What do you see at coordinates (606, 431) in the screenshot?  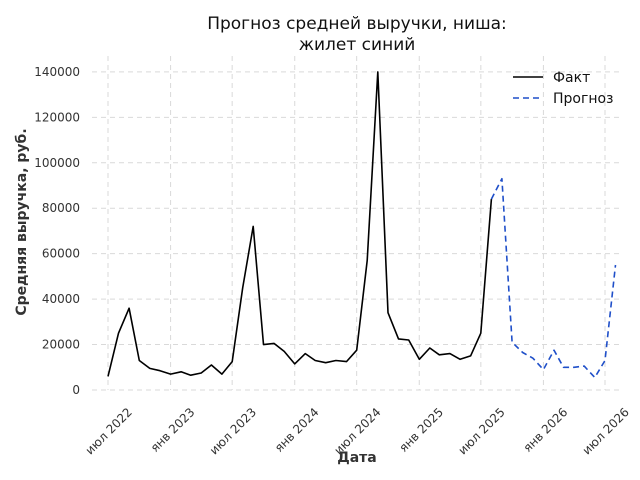 I see `x-tick-label: июл 2026` at bounding box center [606, 431].